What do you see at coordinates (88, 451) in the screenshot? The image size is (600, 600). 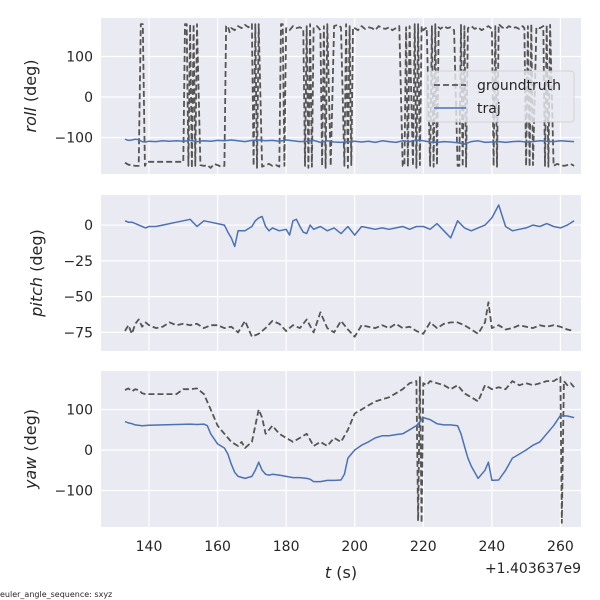 I see `yaw-y-tick-label: 0` at bounding box center [88, 451].